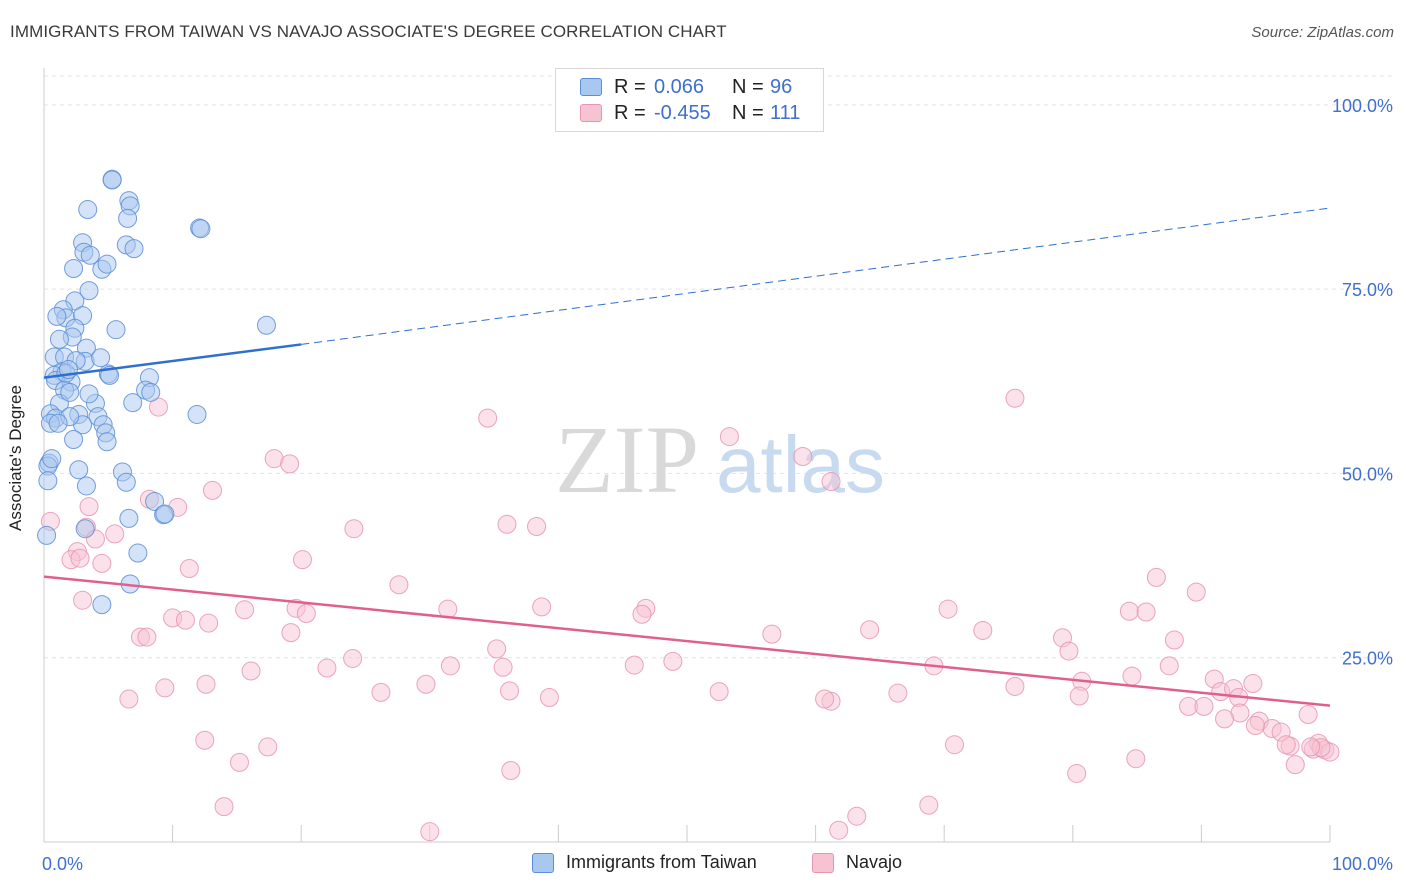 The width and height of the screenshot is (1406, 892). Describe the element at coordinates (689, 100) in the screenshot. I see `stats-legend: R = 0.066 N = 96 R = -0.455 N = 111` at that location.